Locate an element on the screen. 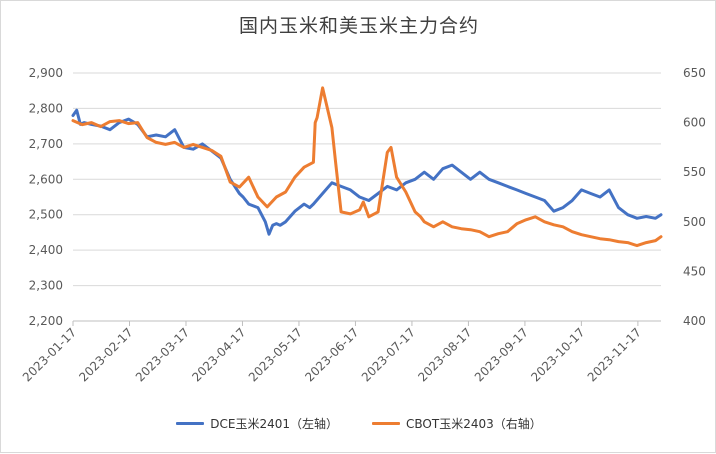  legend-label-dce: DCE玉米2401（左轴） is located at coordinates (274, 424).